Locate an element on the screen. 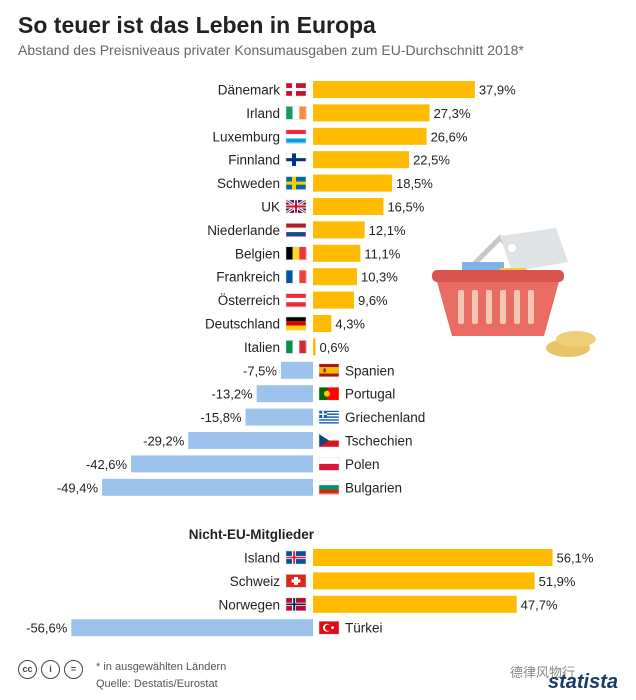  flag-netherlands-icon is located at coordinates (296, 230).